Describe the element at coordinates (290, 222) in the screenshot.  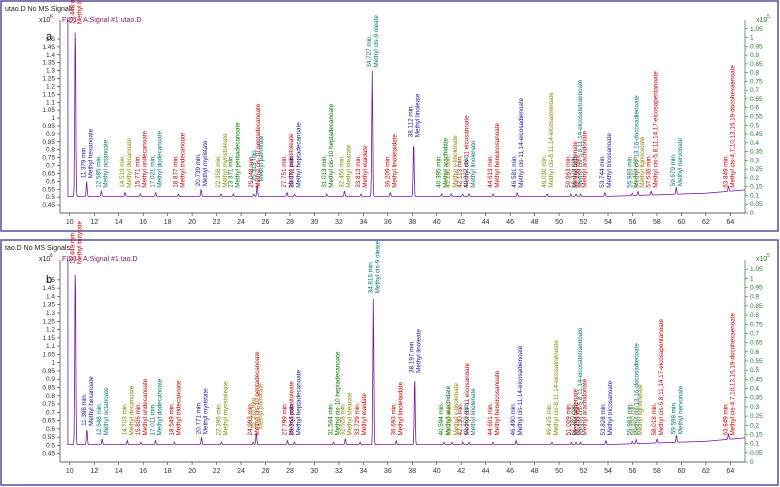
I see `x-tick-label: 28` at that location.